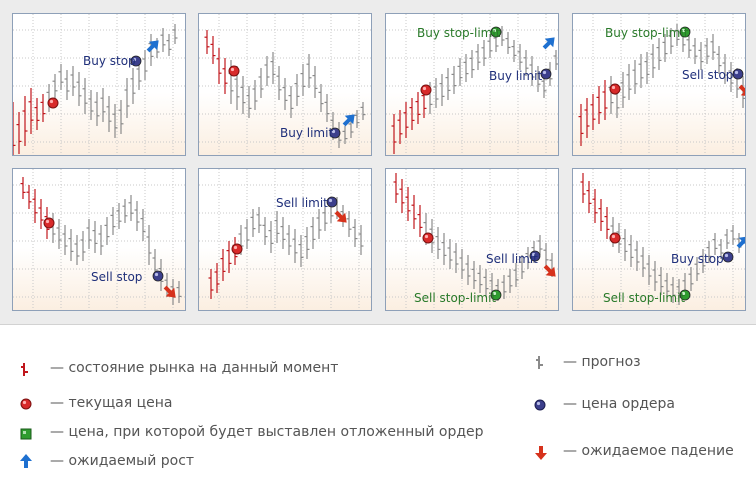  What do you see at coordinates (237, 249) in the screenshot?
I see `current-price-marker` at bounding box center [237, 249].